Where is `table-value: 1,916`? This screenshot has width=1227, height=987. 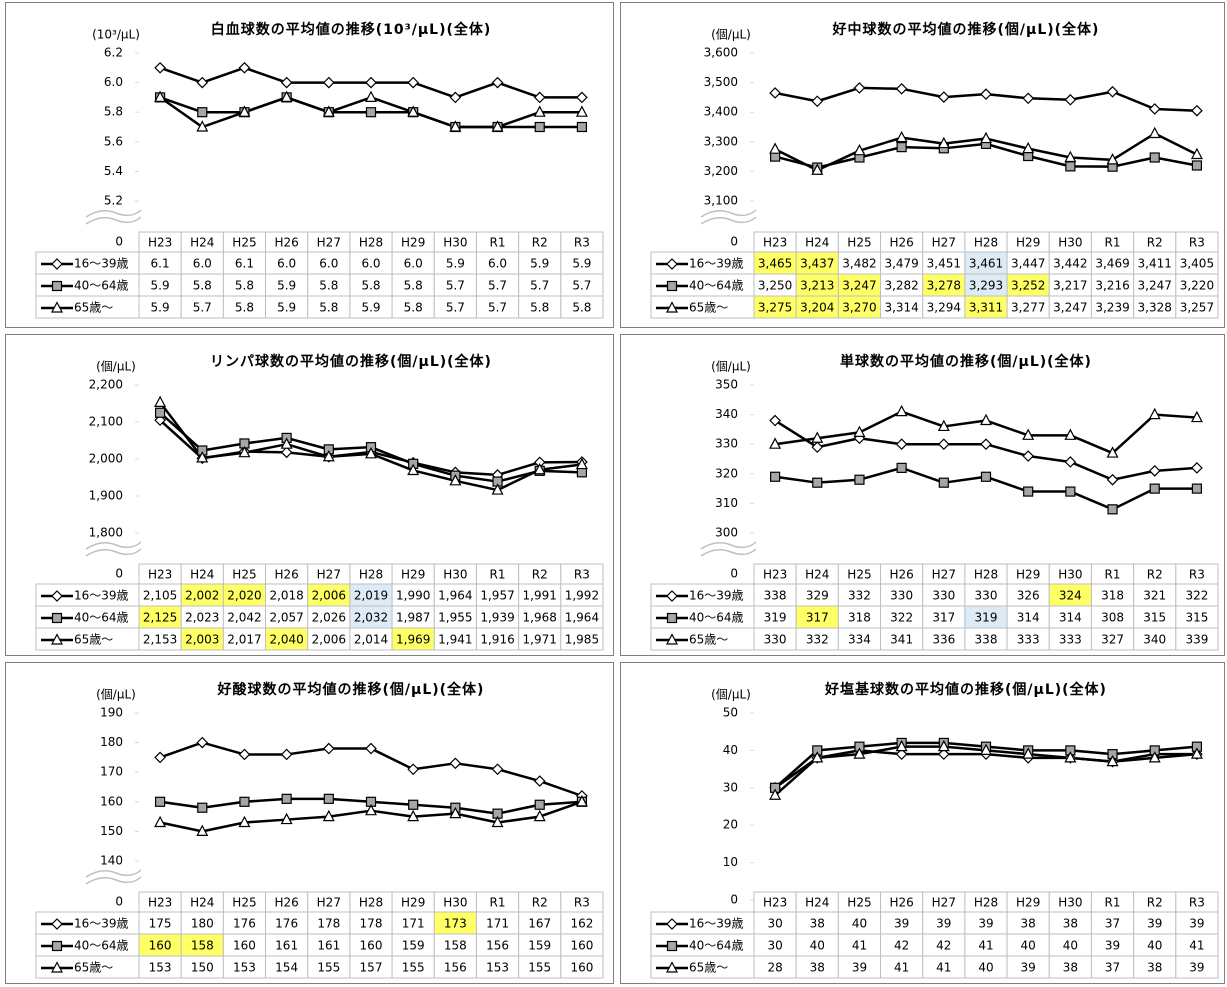
table-value: 1,916 is located at coordinates (497, 640).